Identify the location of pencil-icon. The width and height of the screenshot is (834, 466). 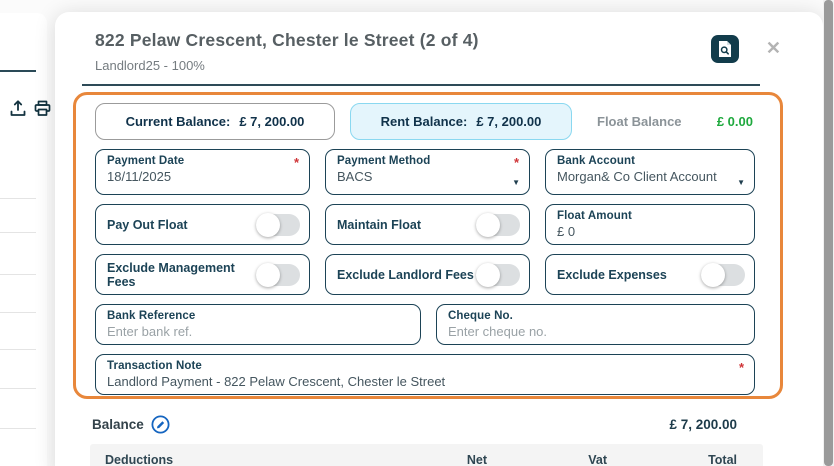
(160, 424).